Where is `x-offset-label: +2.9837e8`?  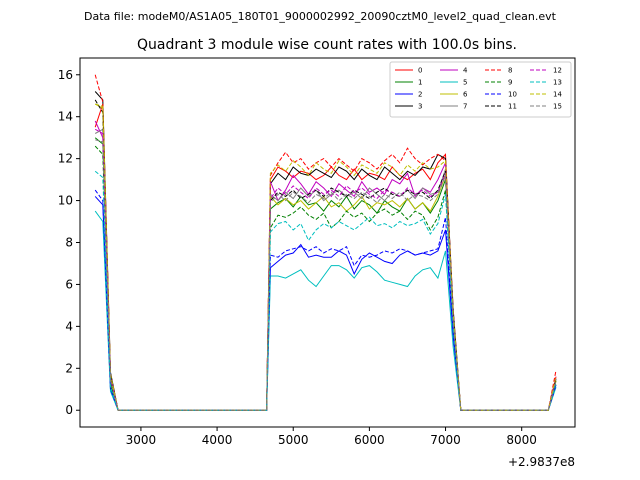
x-offset-label: +2.9837e8 is located at coordinates (541, 462).